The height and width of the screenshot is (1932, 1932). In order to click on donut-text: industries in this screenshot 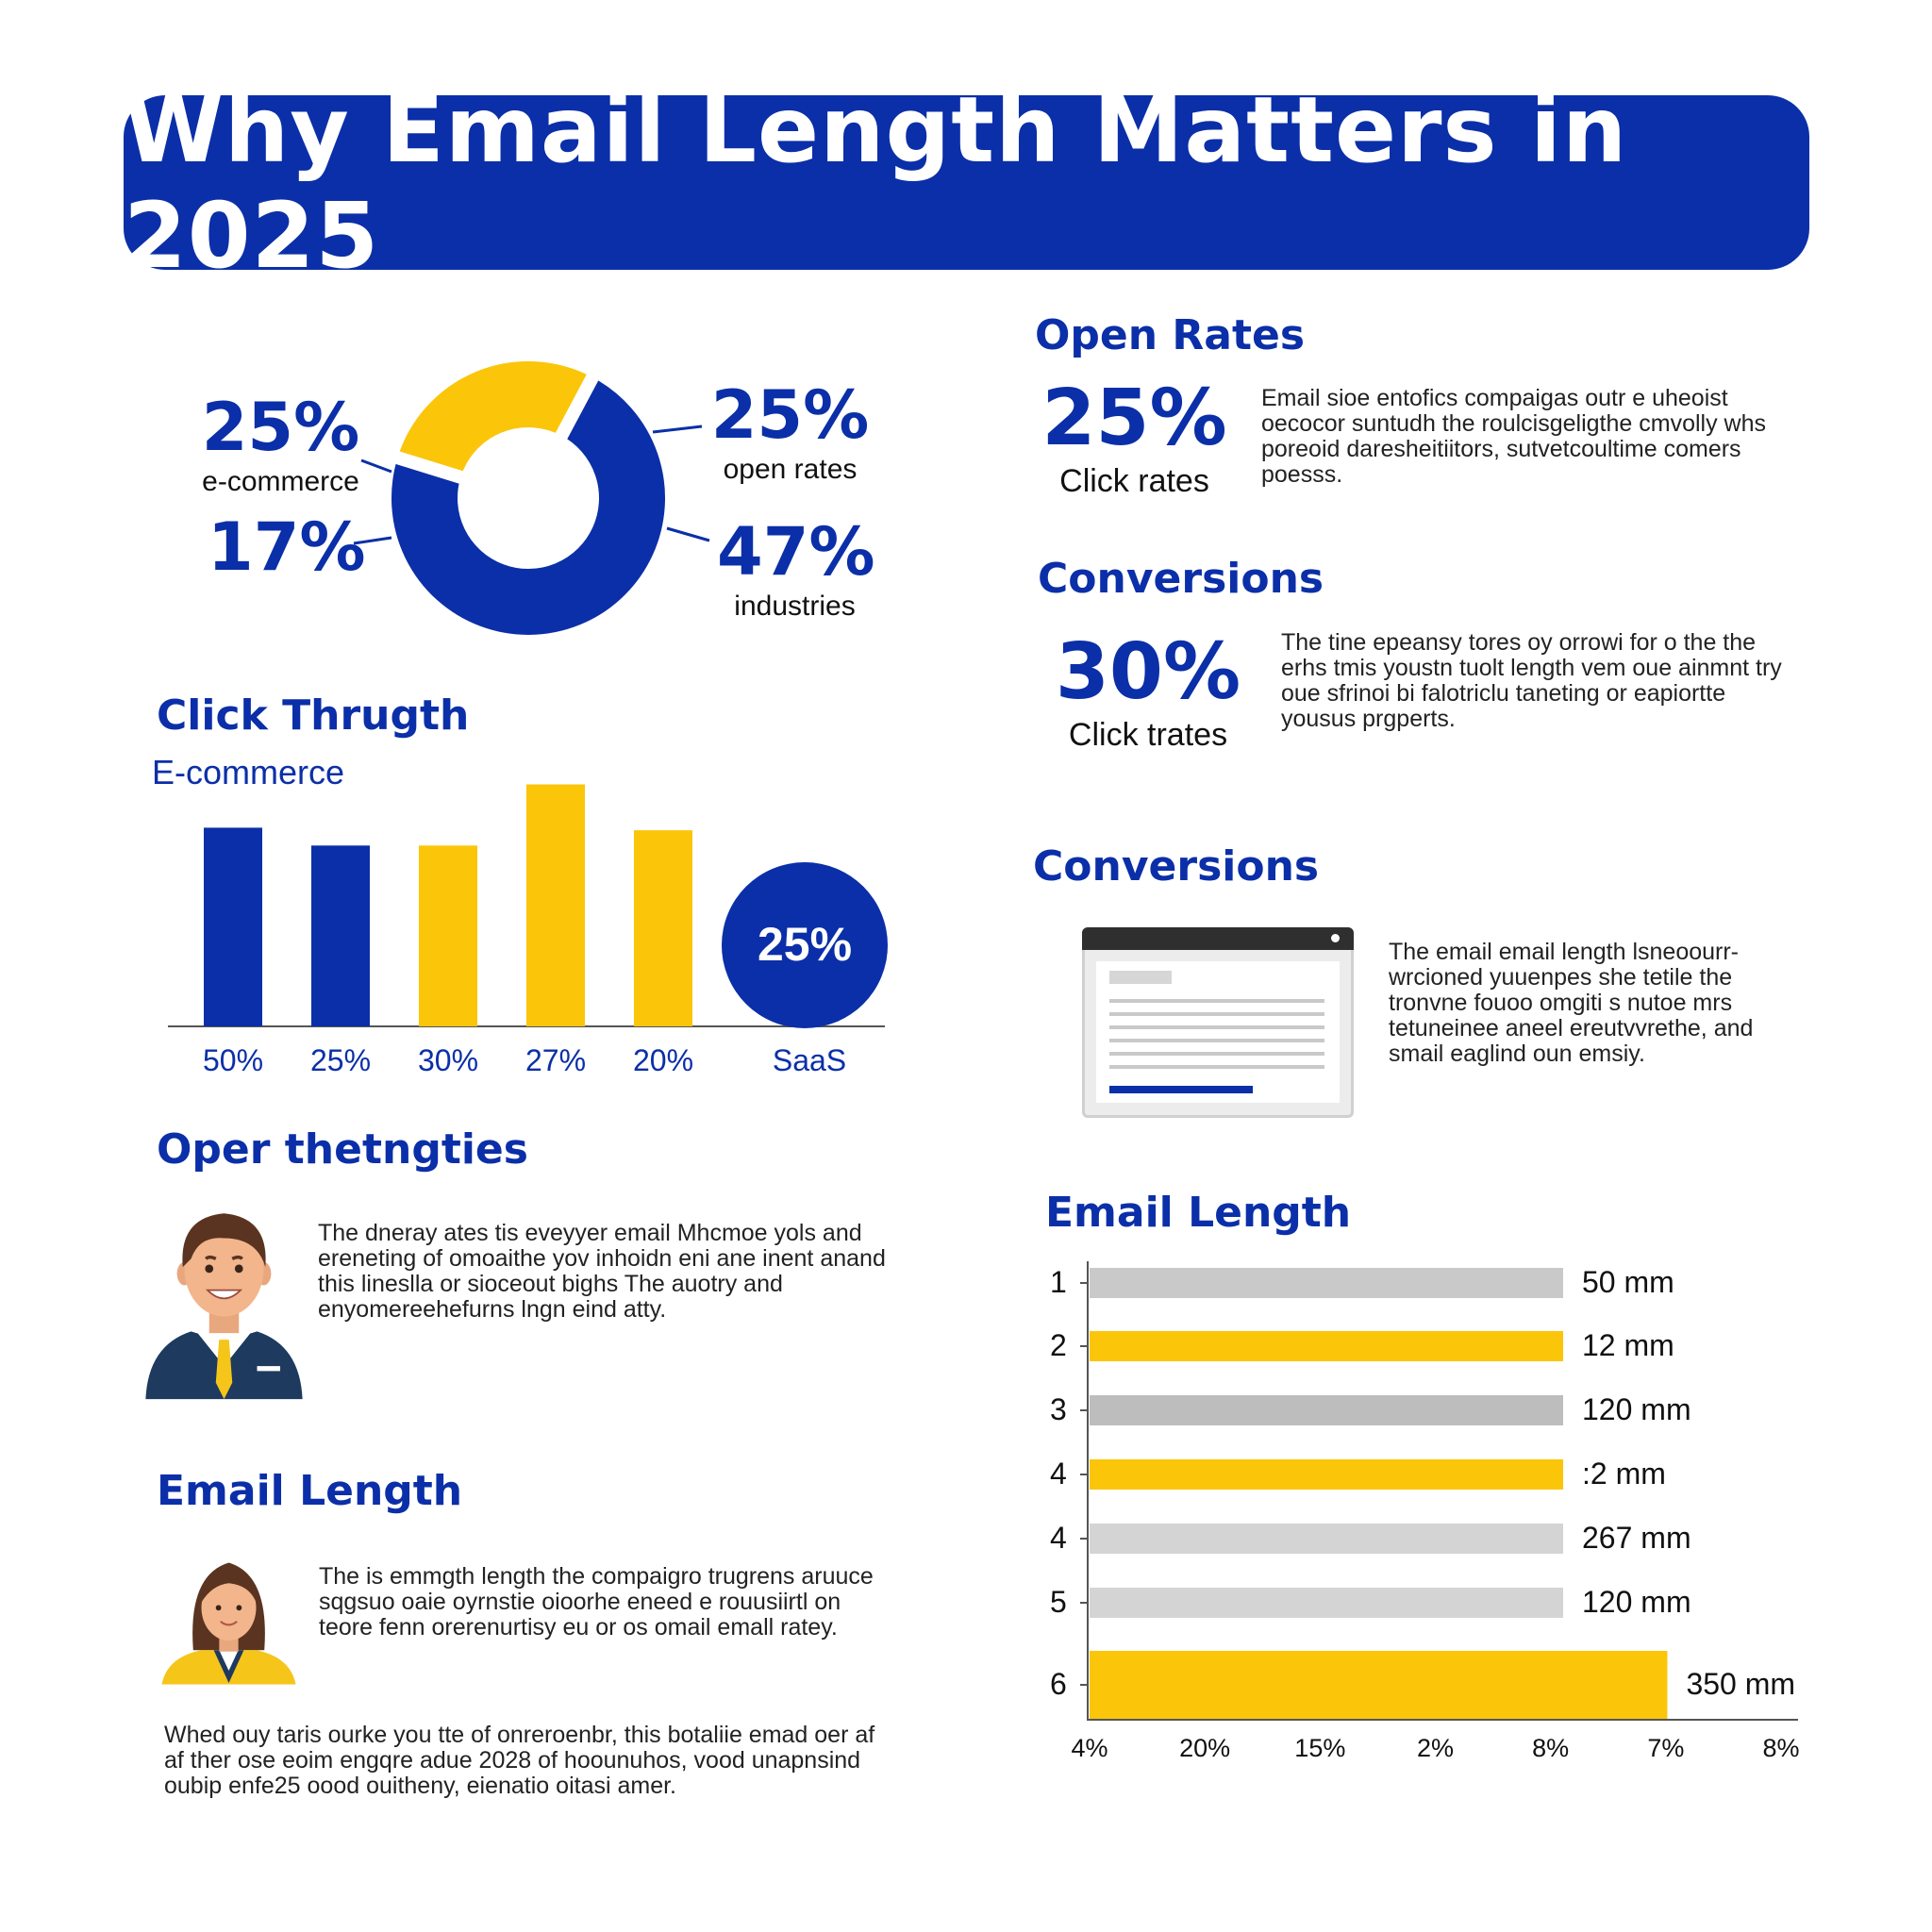, I will do `click(795, 606)`.